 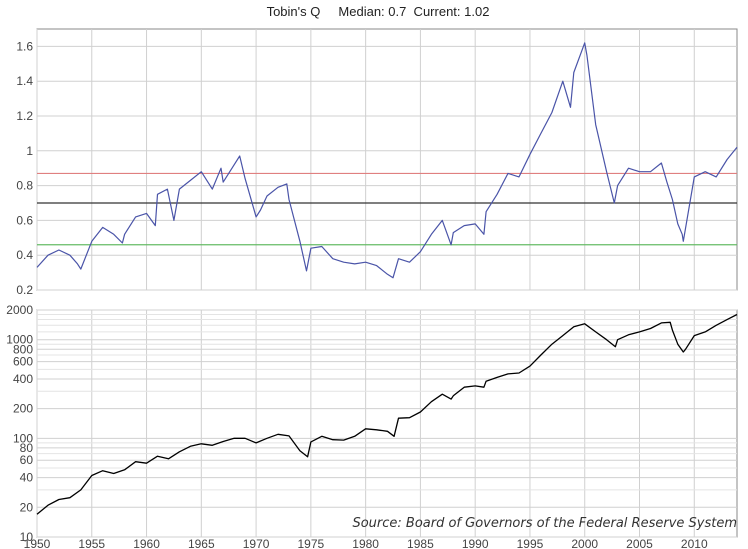 What do you see at coordinates (29, 151) in the screenshot?
I see `q-ytick-label: 1` at bounding box center [29, 151].